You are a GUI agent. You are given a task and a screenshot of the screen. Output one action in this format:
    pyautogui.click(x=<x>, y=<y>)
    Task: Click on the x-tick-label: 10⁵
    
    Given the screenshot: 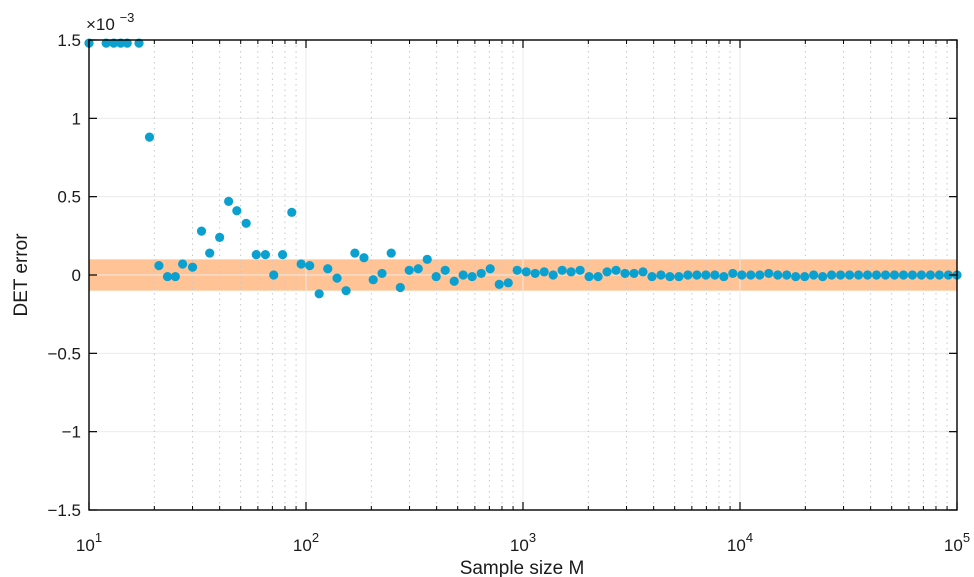 What is the action you would take?
    pyautogui.click(x=957, y=542)
    